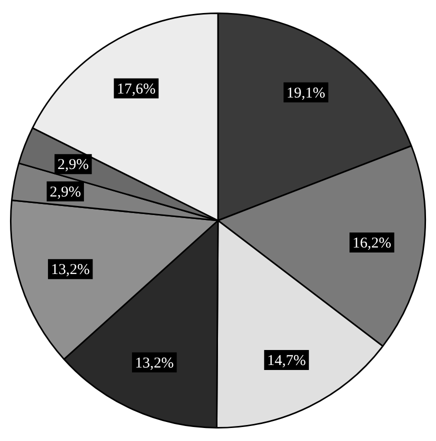 This screenshot has height=441, width=436. Describe the element at coordinates (136, 89) in the screenshot. I see `data-label: 17,6%` at that location.